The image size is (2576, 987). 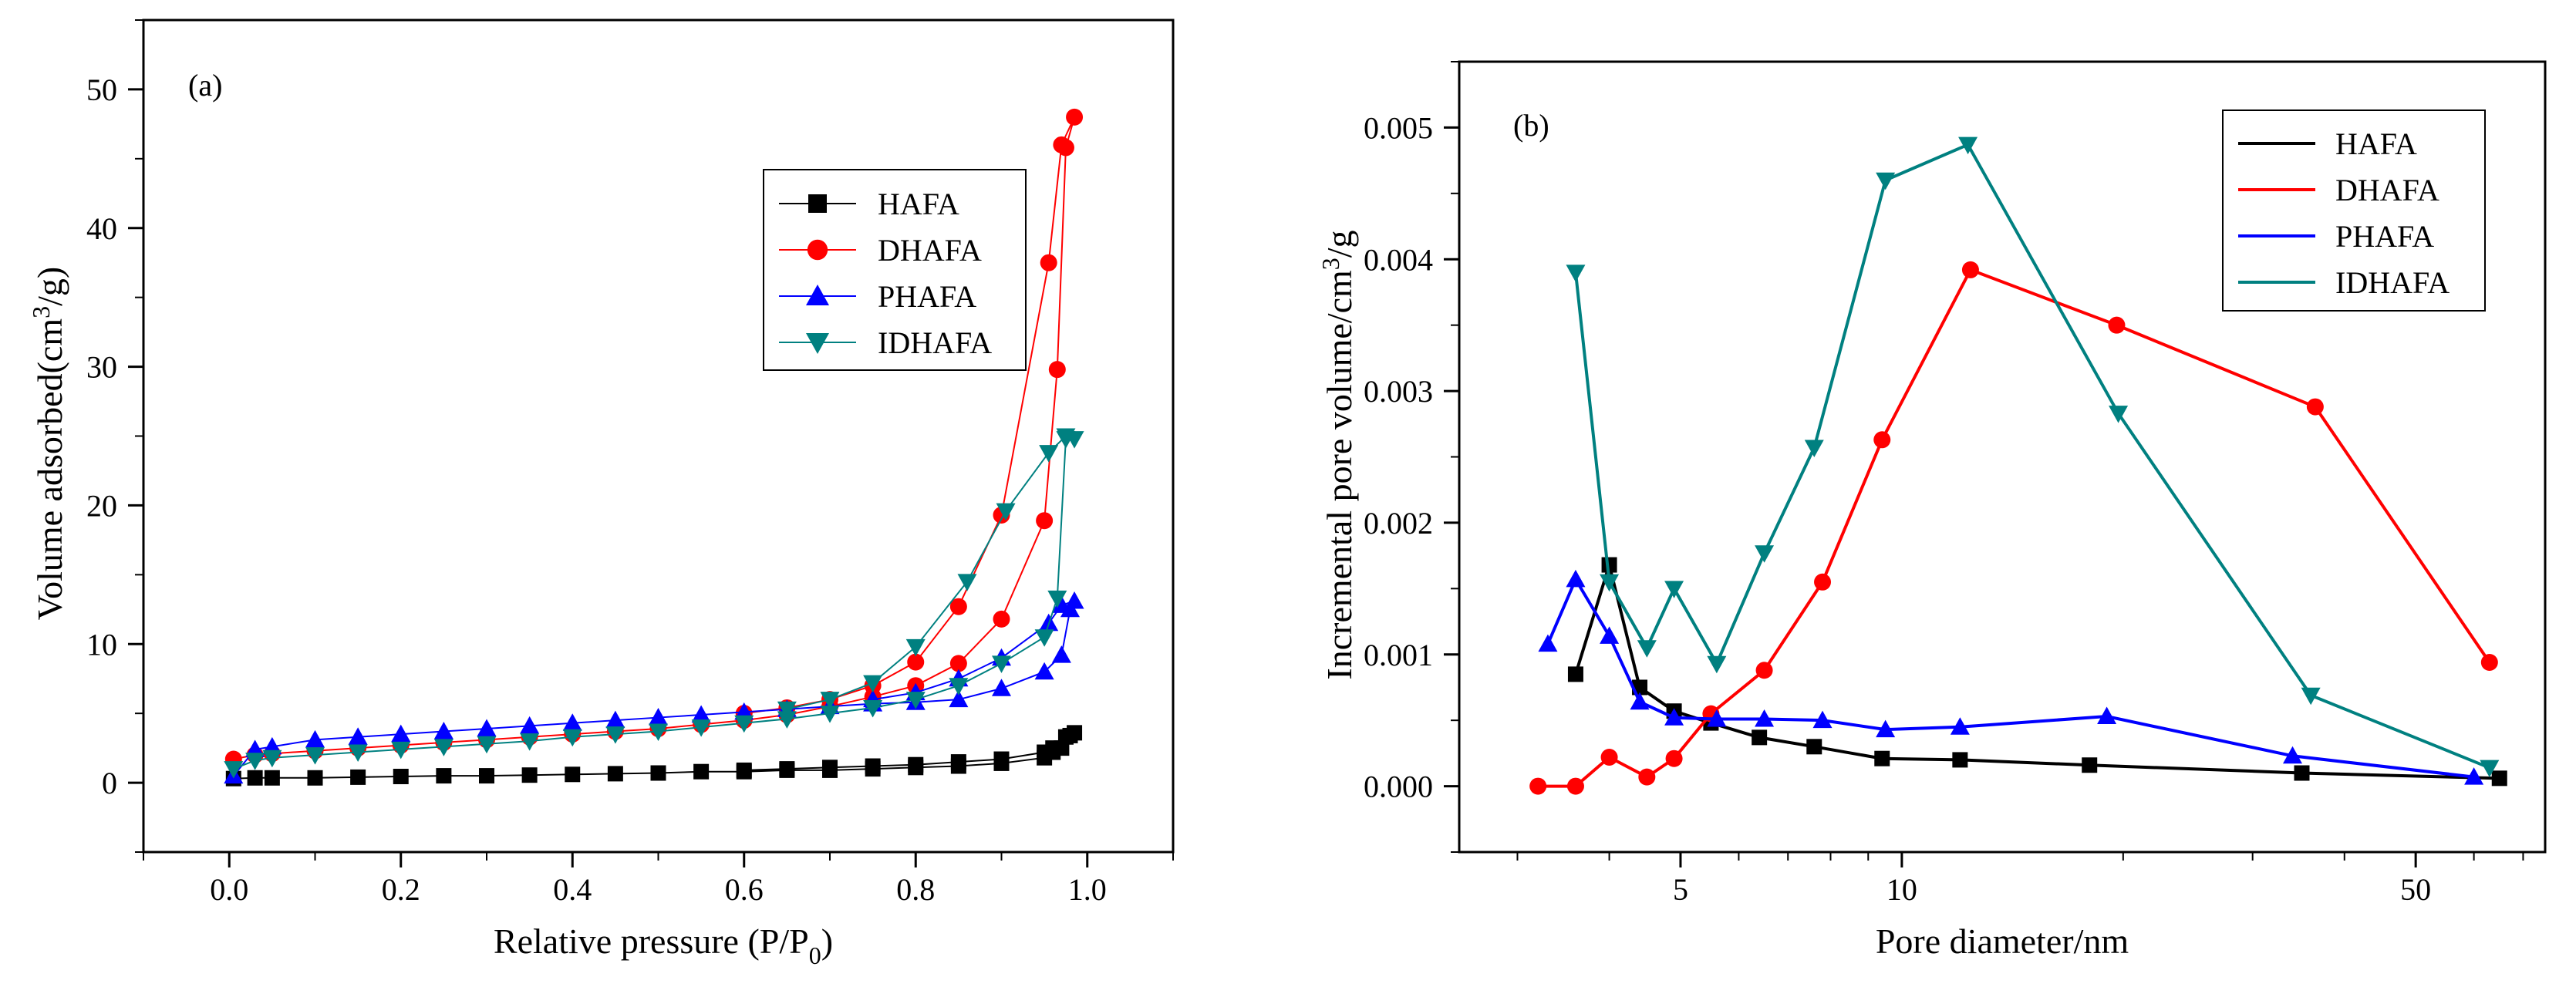 What do you see at coordinates (895, 270) in the screenshot?
I see `panel-a-legend: HAFA DHAFA PHAFA IDHAFA` at bounding box center [895, 270].